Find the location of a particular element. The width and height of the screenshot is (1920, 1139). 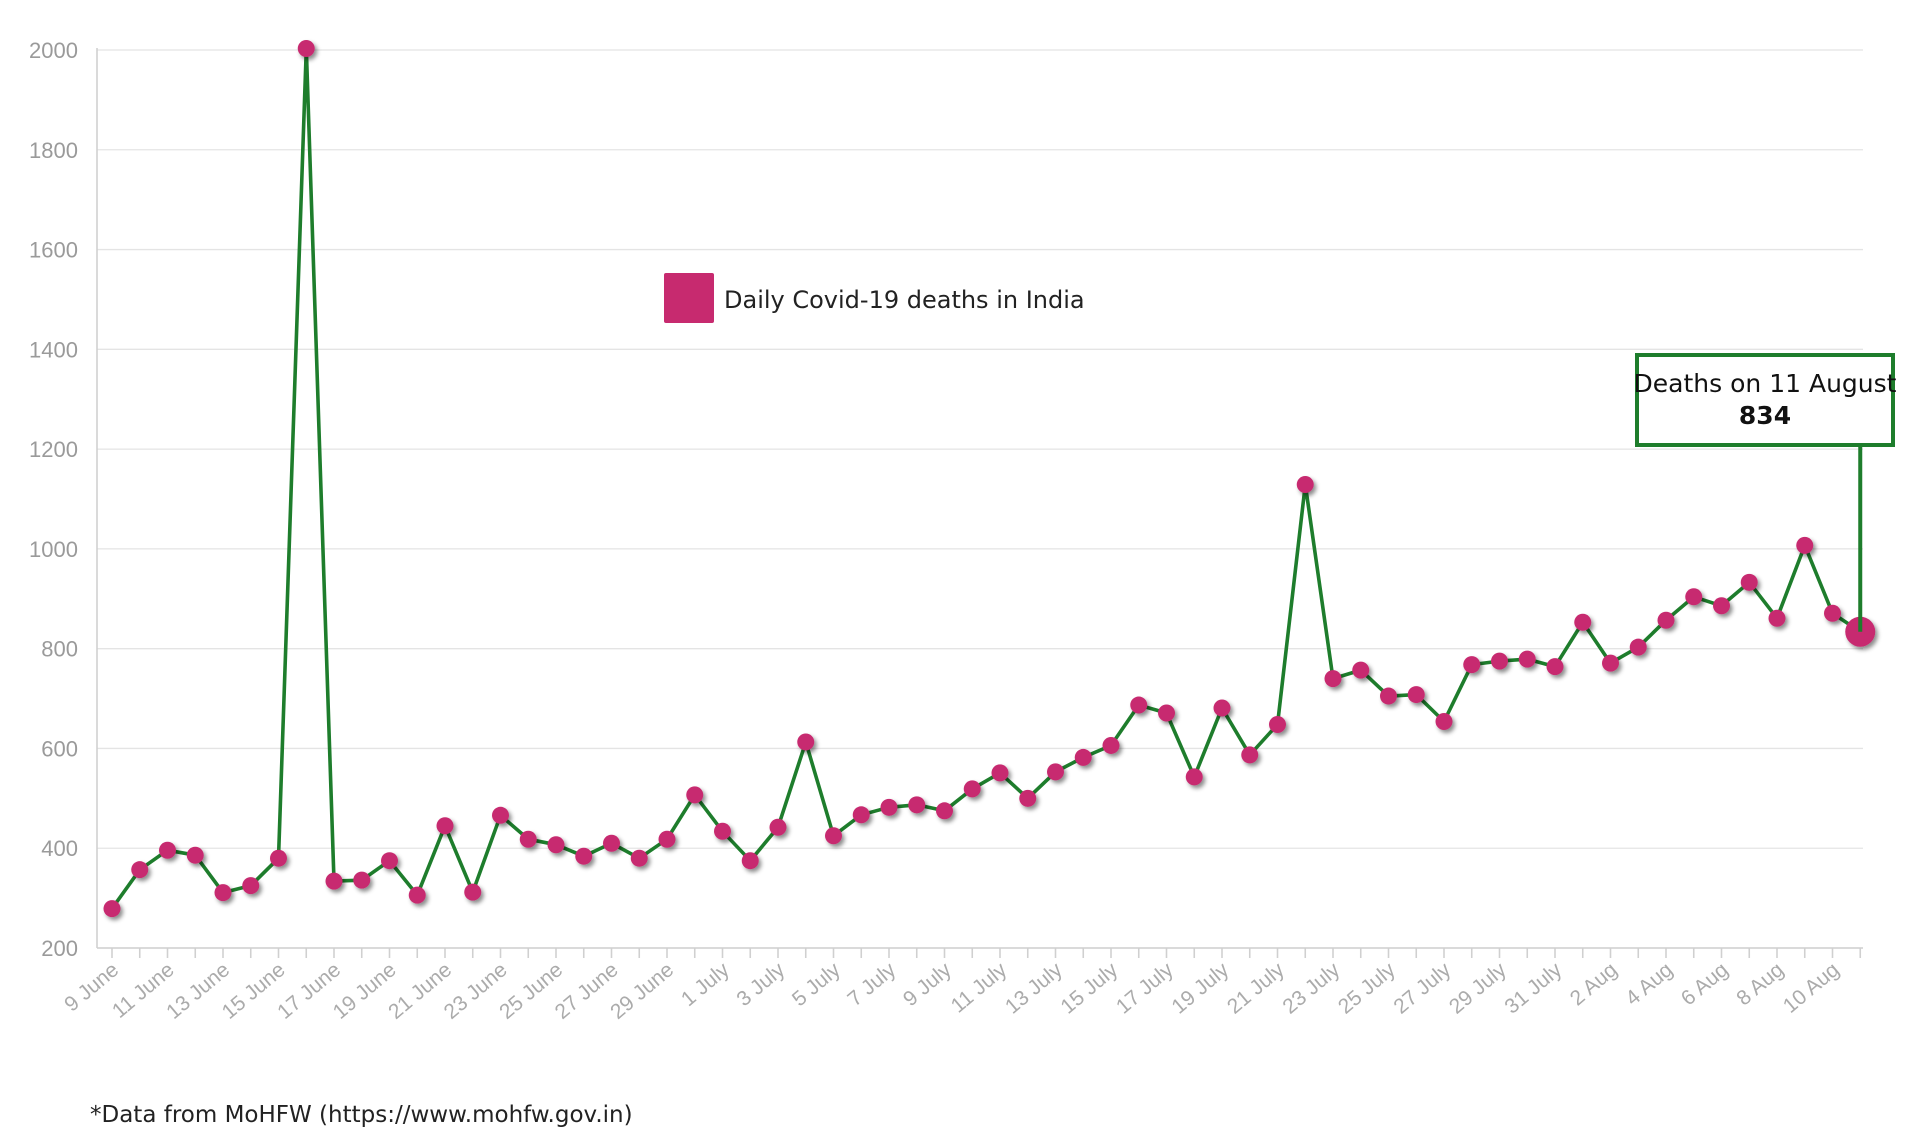

annotation-box is located at coordinates (1765, 400).